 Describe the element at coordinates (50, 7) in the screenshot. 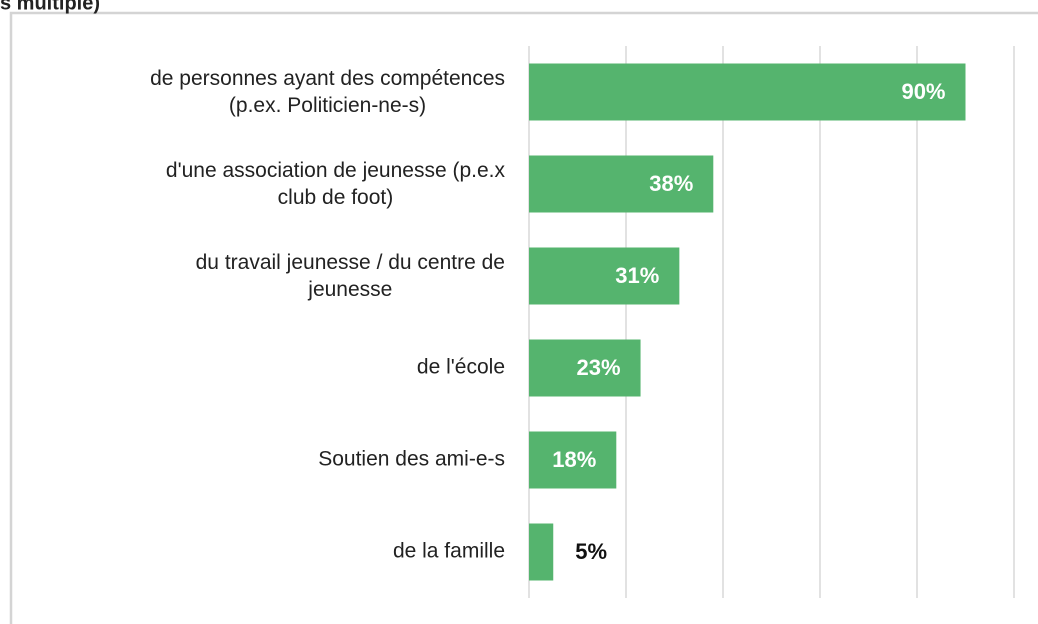

I see `chart-title: s multiple)` at that location.